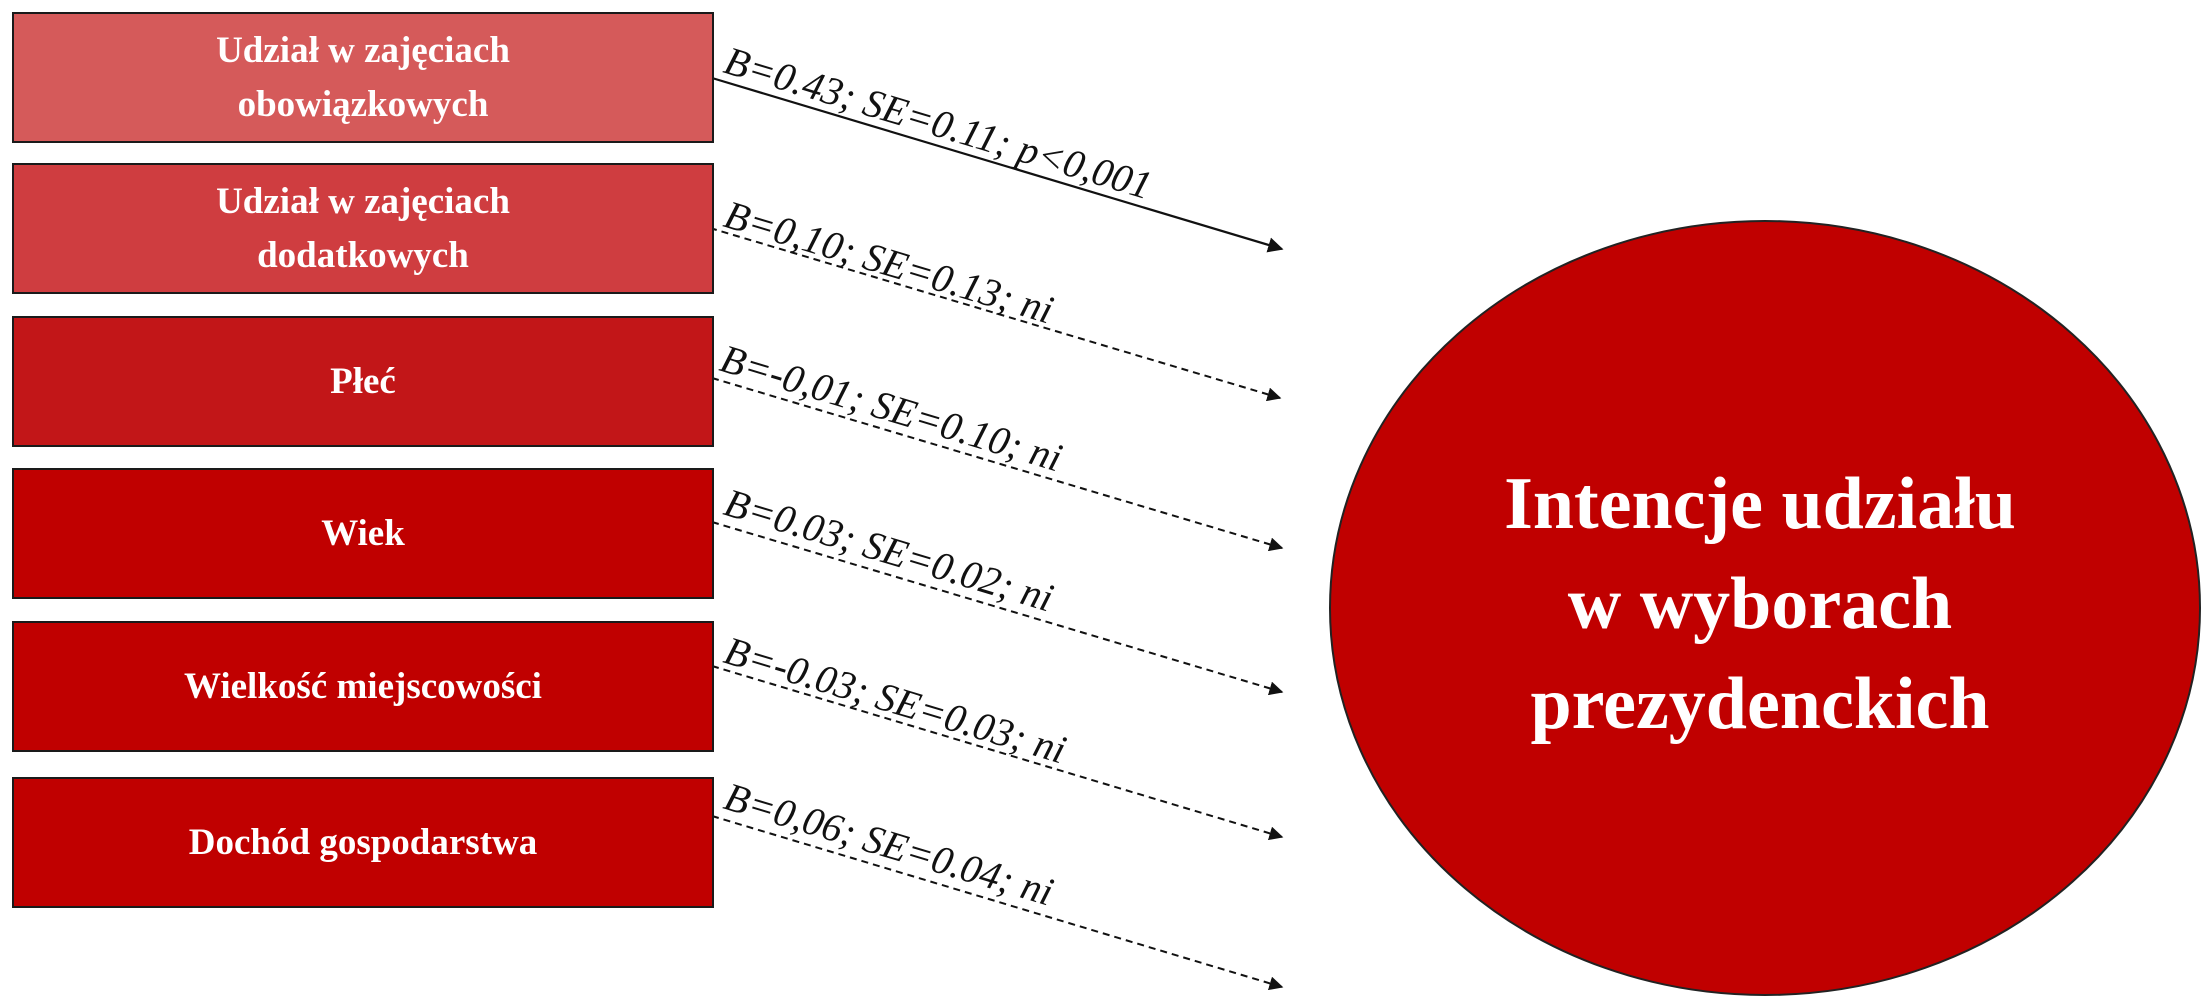 The image size is (2208, 999). I want to click on path-coef-label-2: B=0,10; SE=0.13; ni, so click(888, 262).